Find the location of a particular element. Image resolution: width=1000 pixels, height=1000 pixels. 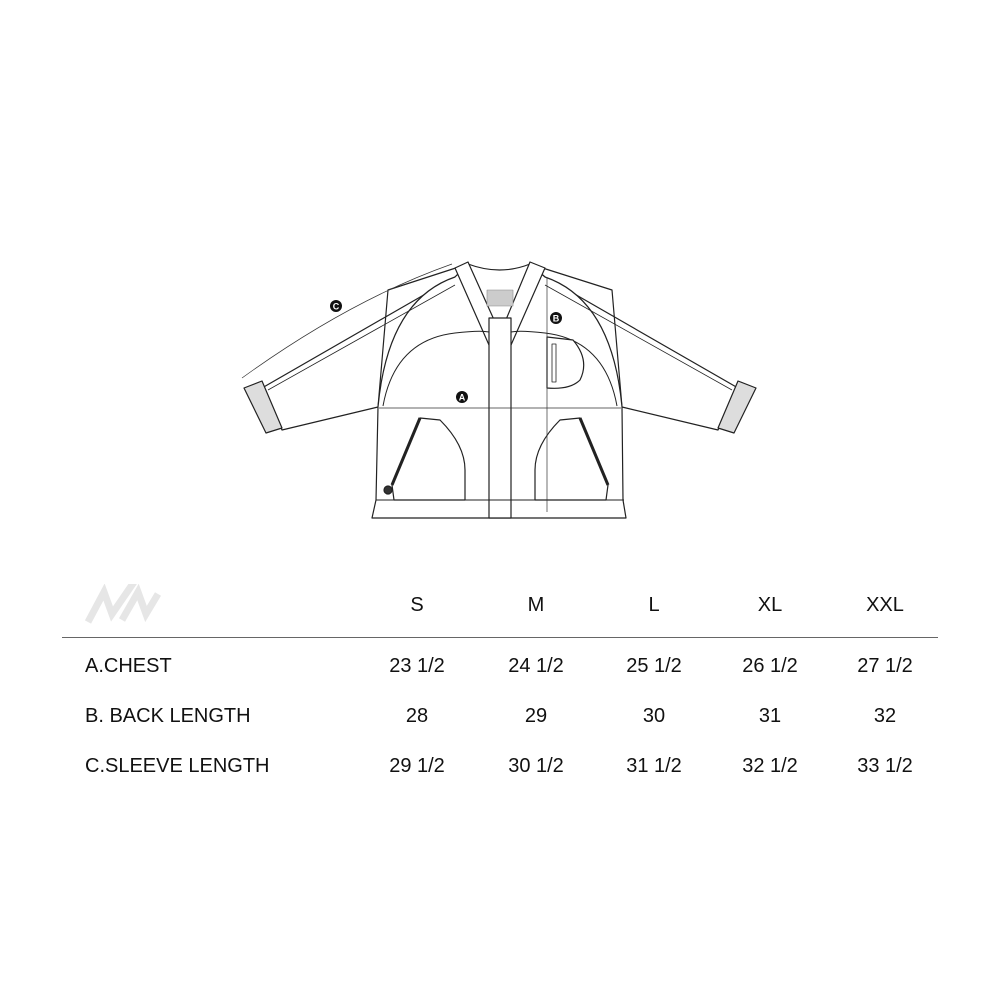

size-header-xxl: XXL is located at coordinates (885, 605).